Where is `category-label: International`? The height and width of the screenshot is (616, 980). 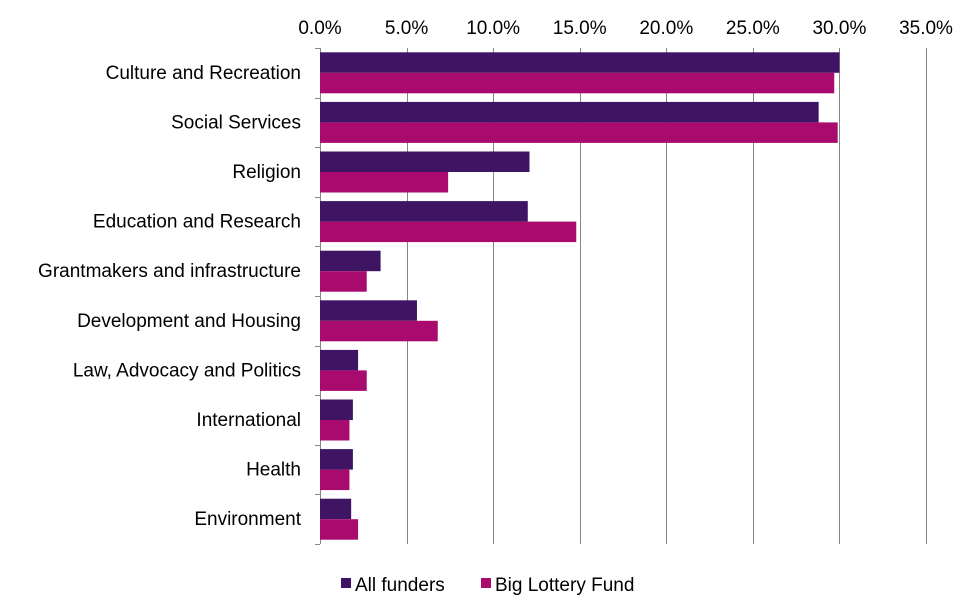 category-label: International is located at coordinates (248, 420).